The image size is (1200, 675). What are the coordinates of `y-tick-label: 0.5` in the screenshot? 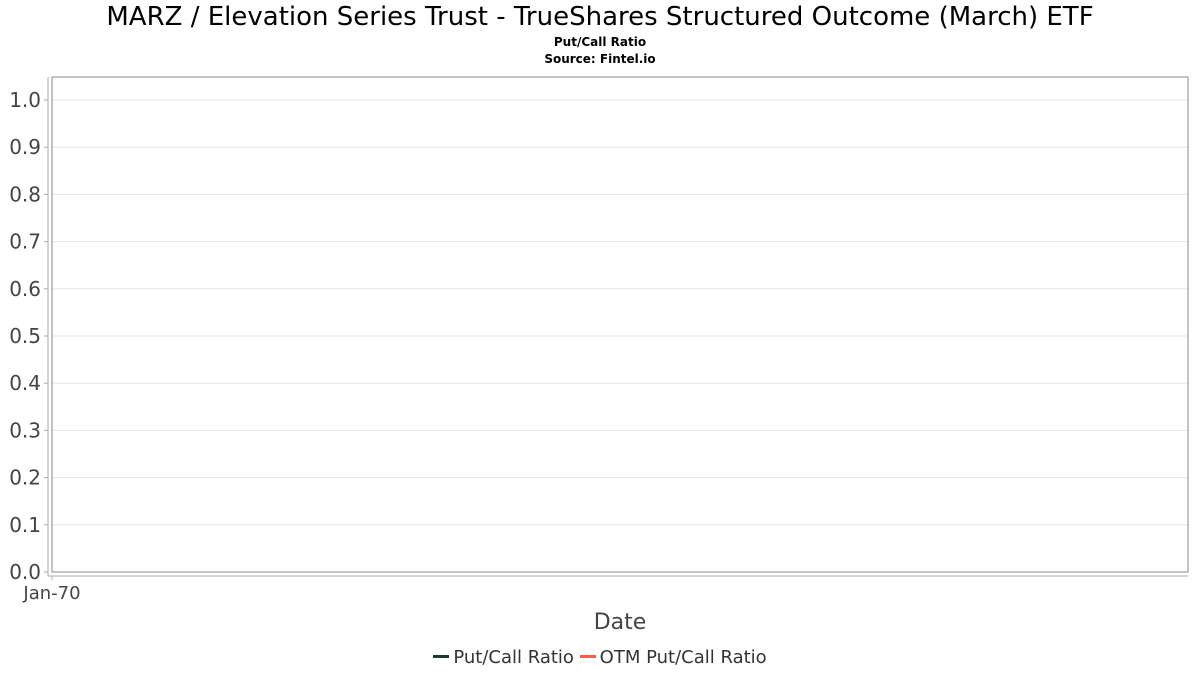 It's located at (25, 336).